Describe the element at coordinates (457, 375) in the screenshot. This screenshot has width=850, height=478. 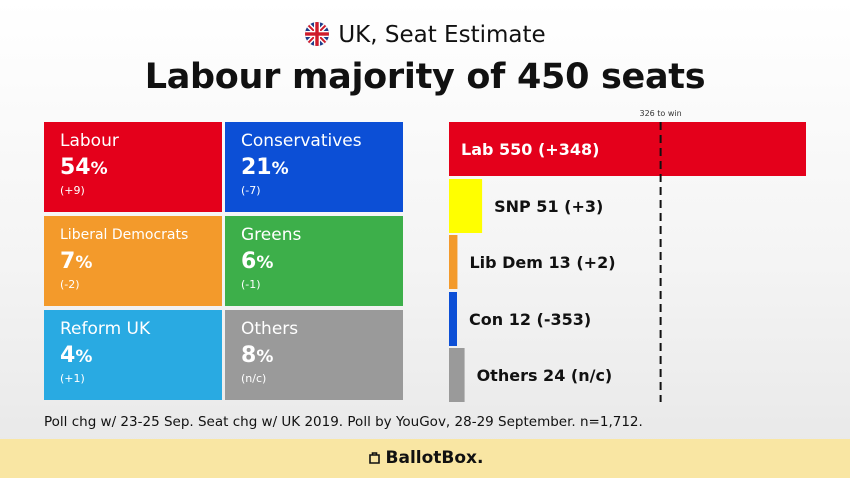
I see `seat-bar-others` at that location.